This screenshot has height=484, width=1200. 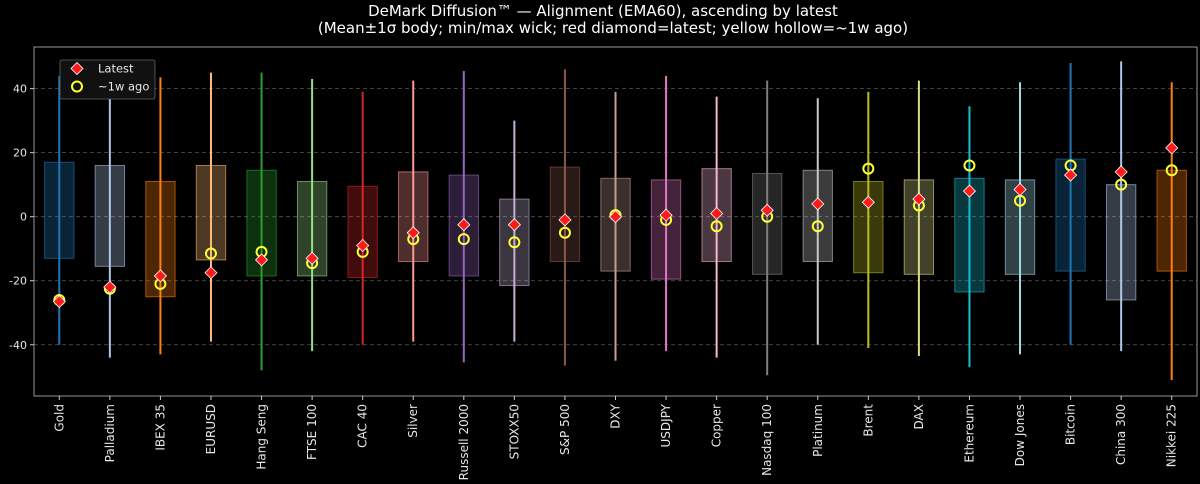 What do you see at coordinates (160, 427) in the screenshot?
I see `x-tick-label: IBEX 35` at bounding box center [160, 427].